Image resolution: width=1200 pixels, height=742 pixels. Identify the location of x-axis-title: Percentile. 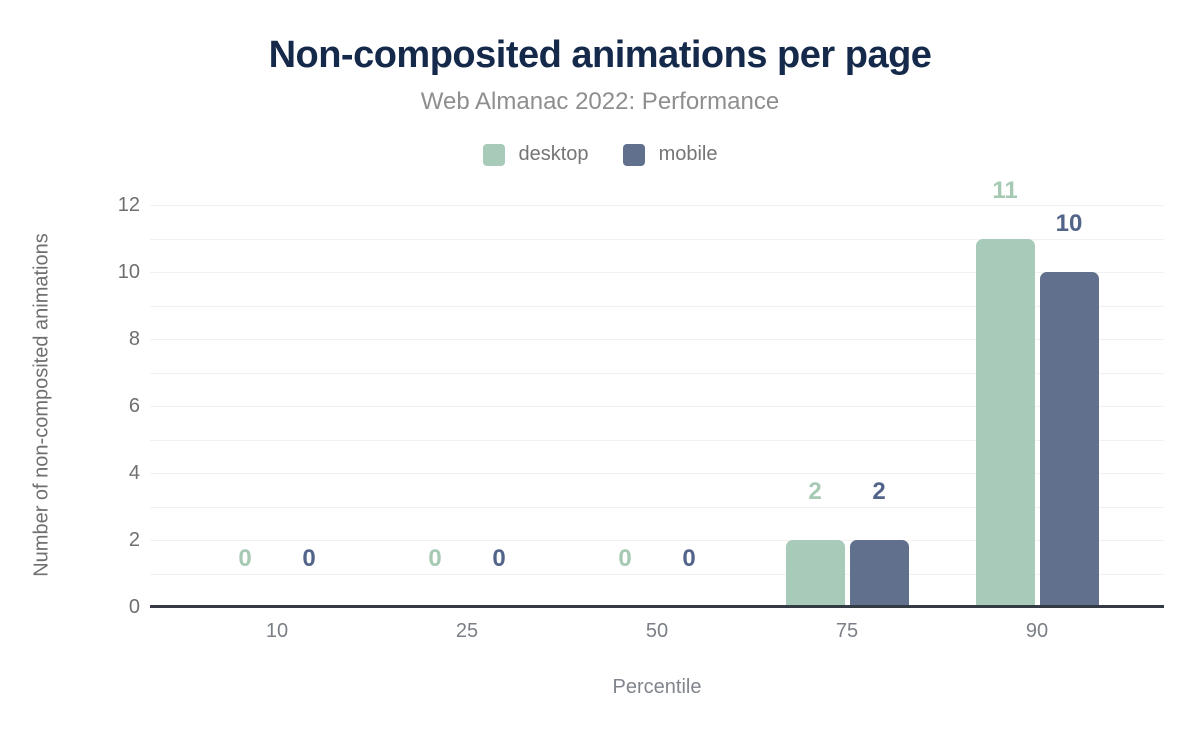
(657, 687).